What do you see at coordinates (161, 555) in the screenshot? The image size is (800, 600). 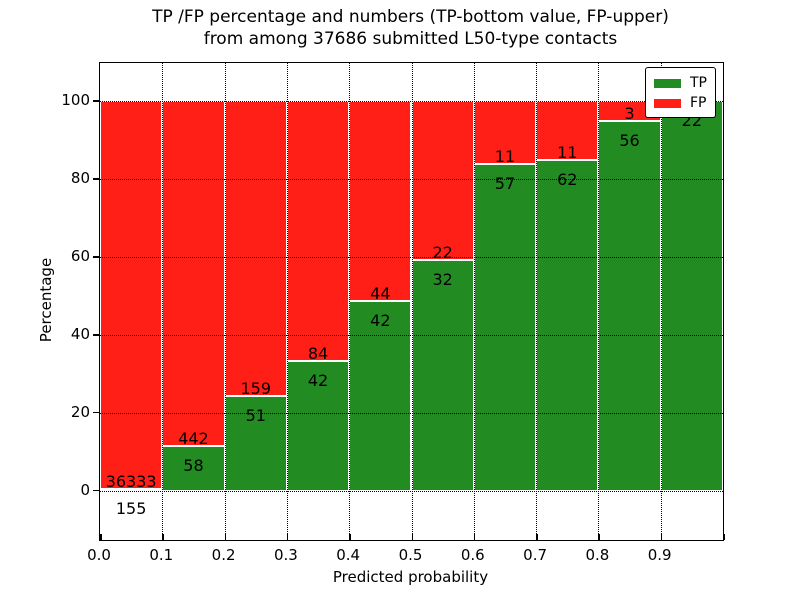 I see `x-tick-label: 0.1` at bounding box center [161, 555].